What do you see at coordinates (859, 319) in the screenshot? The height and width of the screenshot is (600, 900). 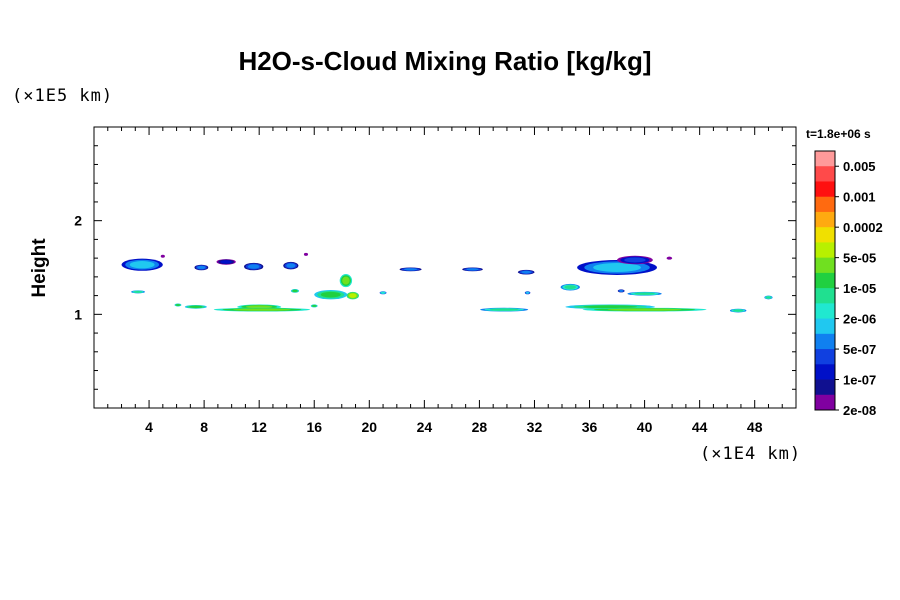 I see `colorbar-label: 2e-06` at bounding box center [859, 319].